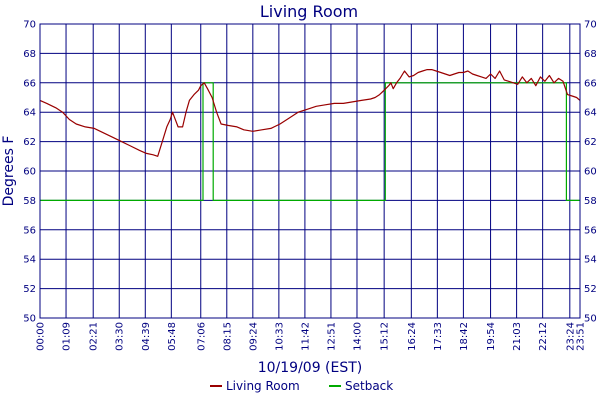 This screenshot has height=400, width=600. What do you see at coordinates (590, 260) in the screenshot?
I see `y-tick-label-right: 54` at bounding box center [590, 260].